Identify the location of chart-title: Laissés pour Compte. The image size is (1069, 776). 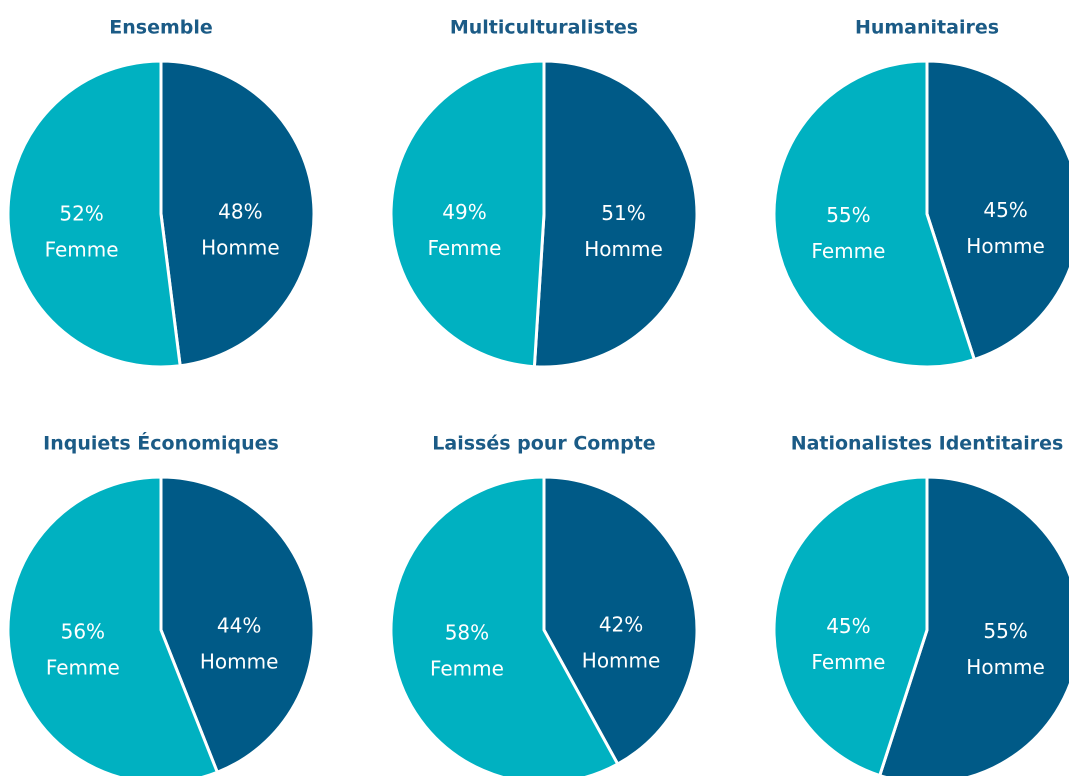
(543, 444).